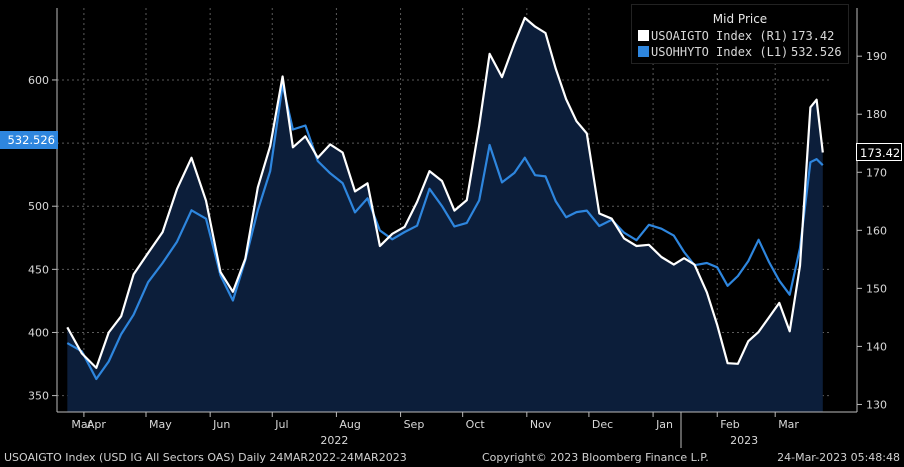 This screenshot has width=904, height=467. I want to click on left-tick-label-400: 400, so click(38, 332).